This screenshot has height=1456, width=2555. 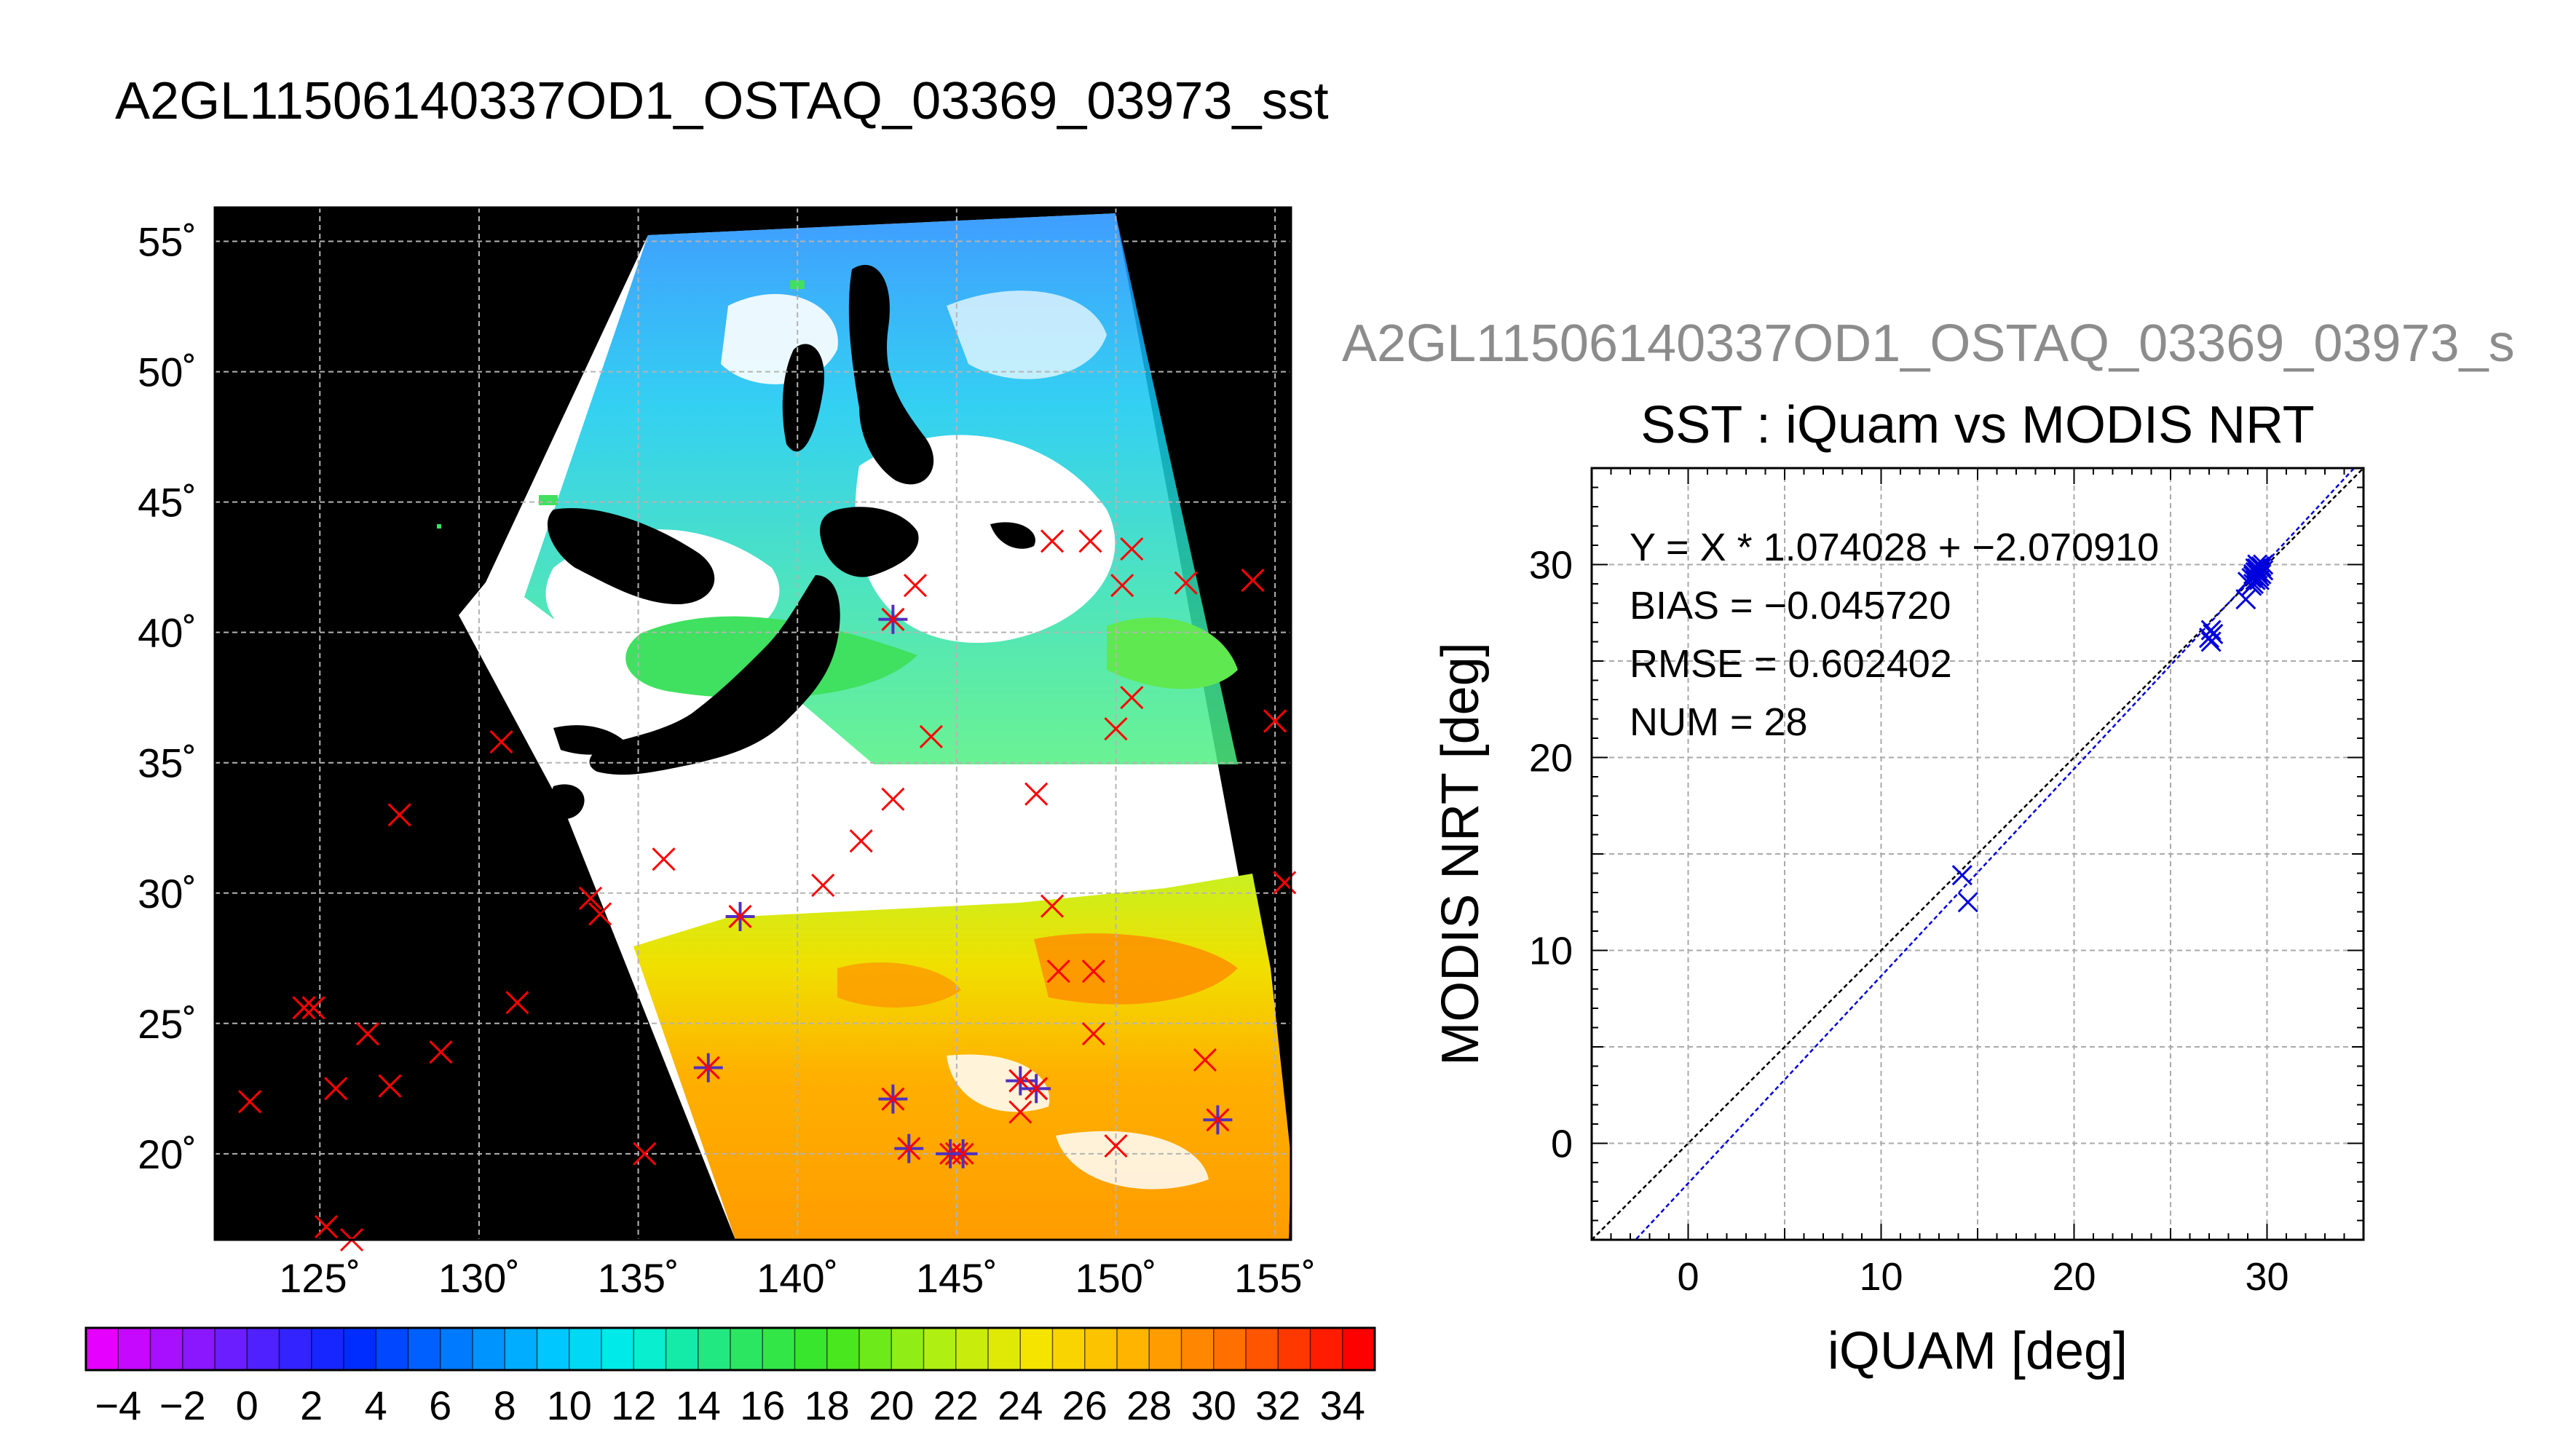 I want to click on map-lon-tick-label: 140˚, so click(x=797, y=1278).